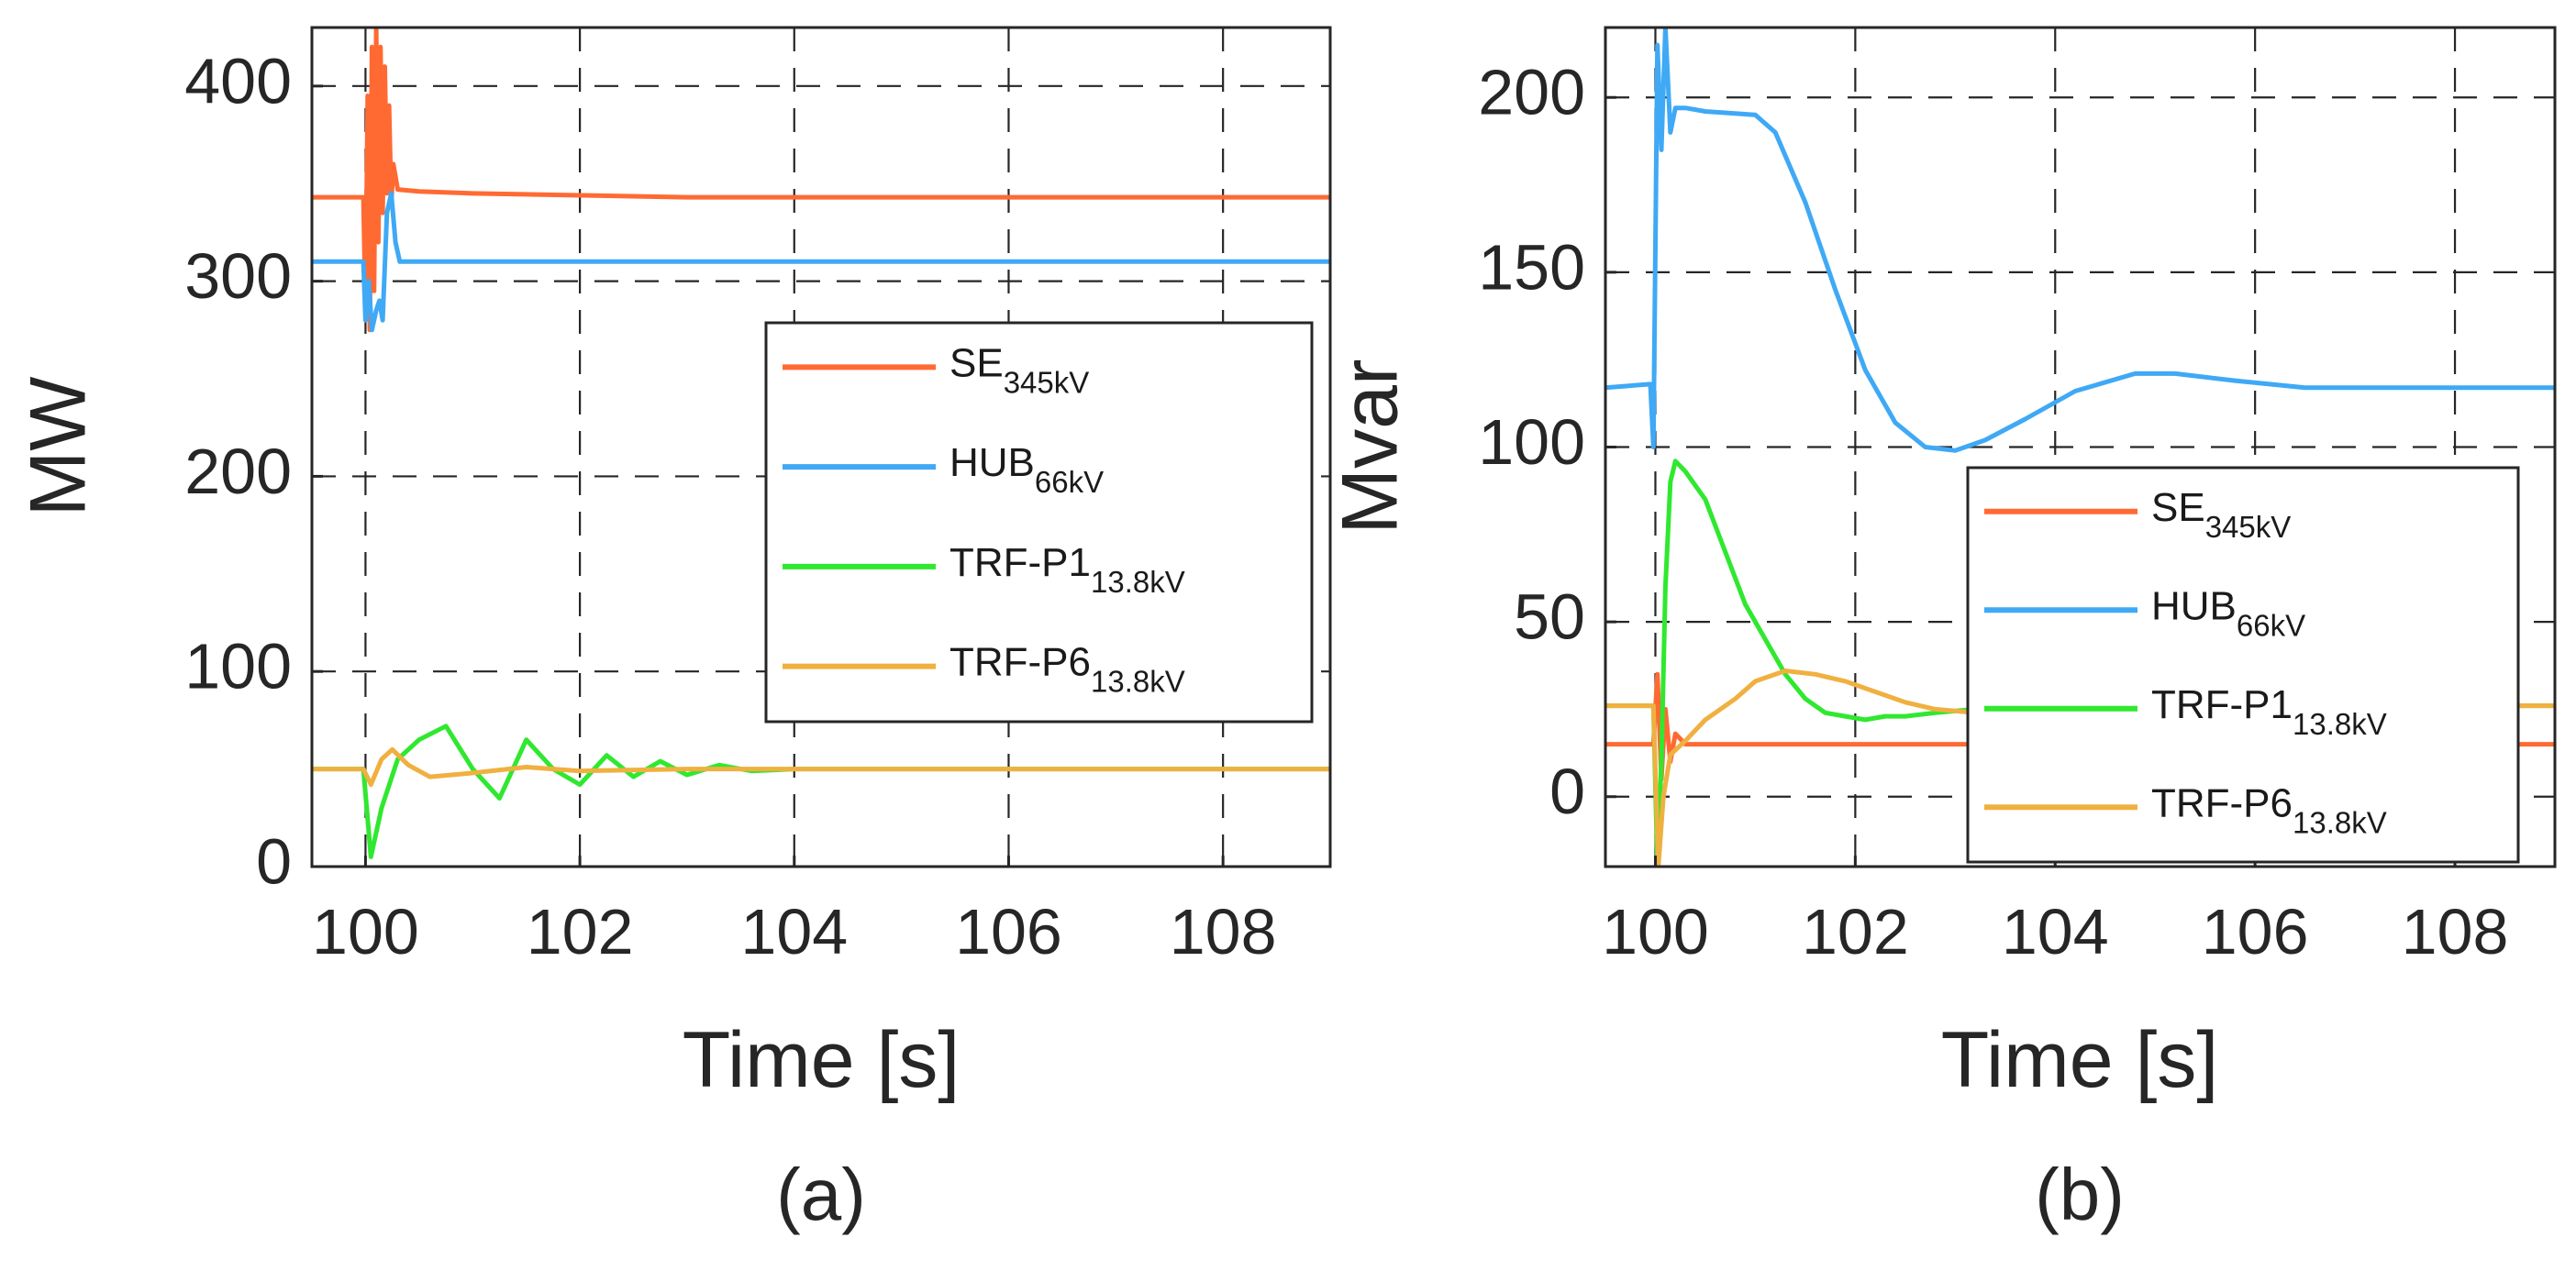 The width and height of the screenshot is (2576, 1282). I want to click on y-axis-label-a: MW, so click(59, 447).